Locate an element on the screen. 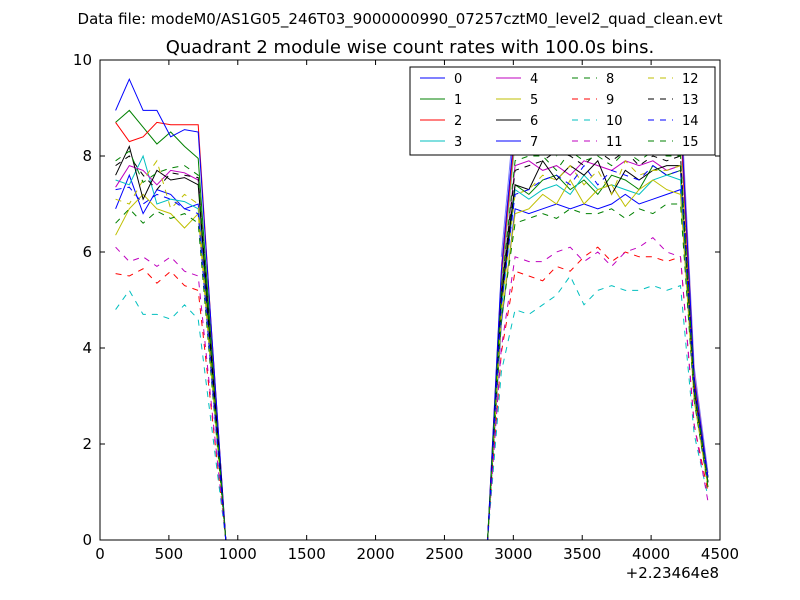 The width and height of the screenshot is (800, 600). y-tick-label: 10 is located at coordinates (82, 60).